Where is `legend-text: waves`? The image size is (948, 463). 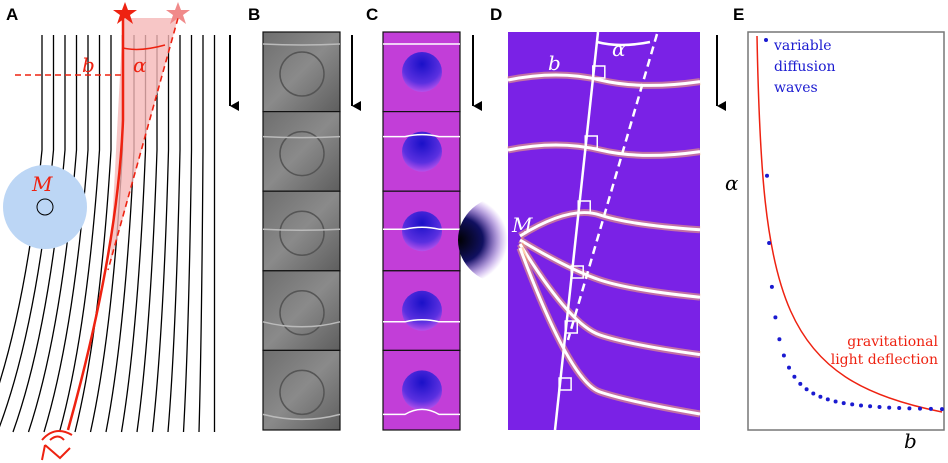 legend-text: waves is located at coordinates (796, 88).